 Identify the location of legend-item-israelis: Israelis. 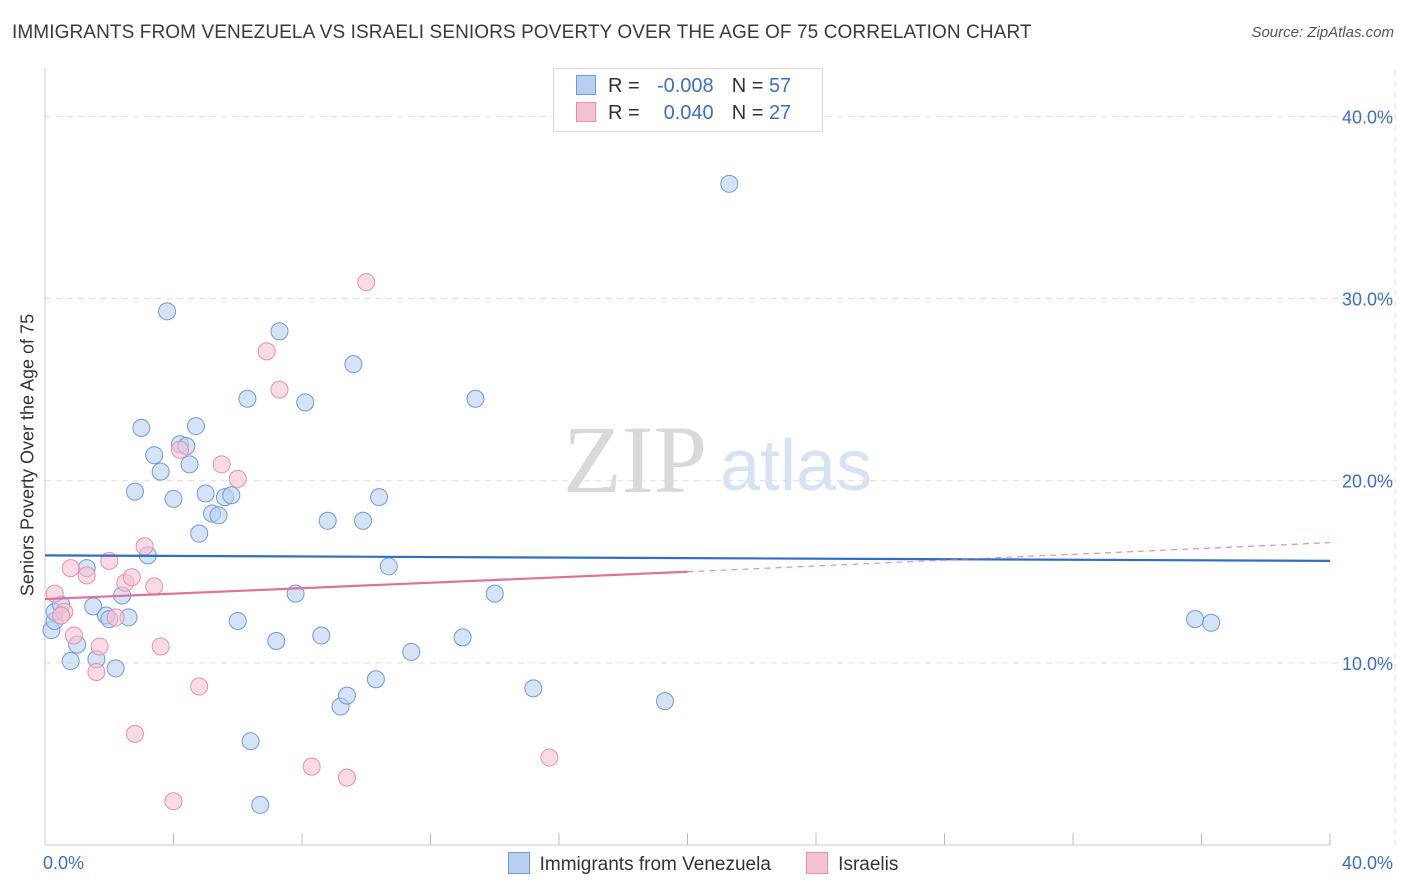
(852, 864).